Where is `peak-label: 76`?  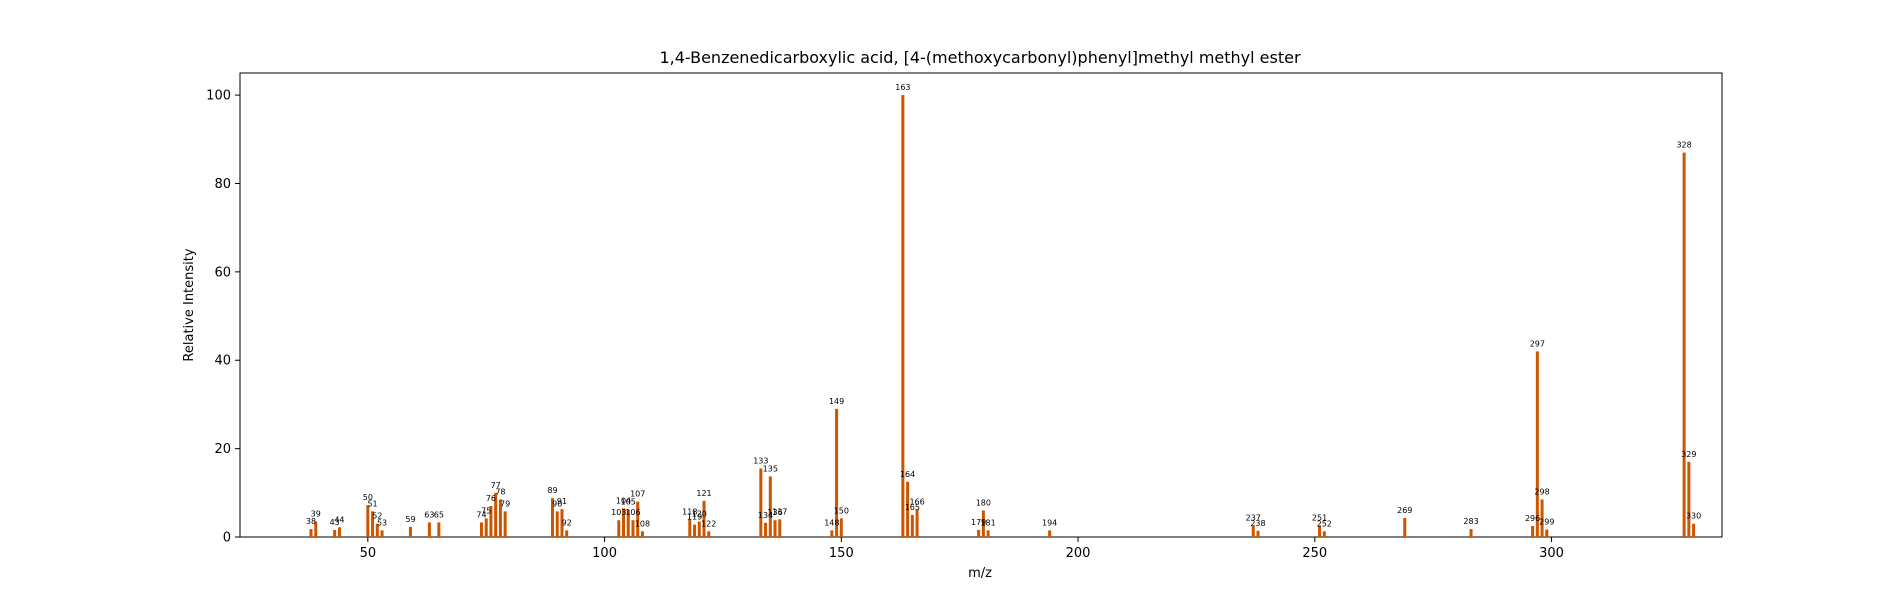 peak-label: 76 is located at coordinates (491, 498).